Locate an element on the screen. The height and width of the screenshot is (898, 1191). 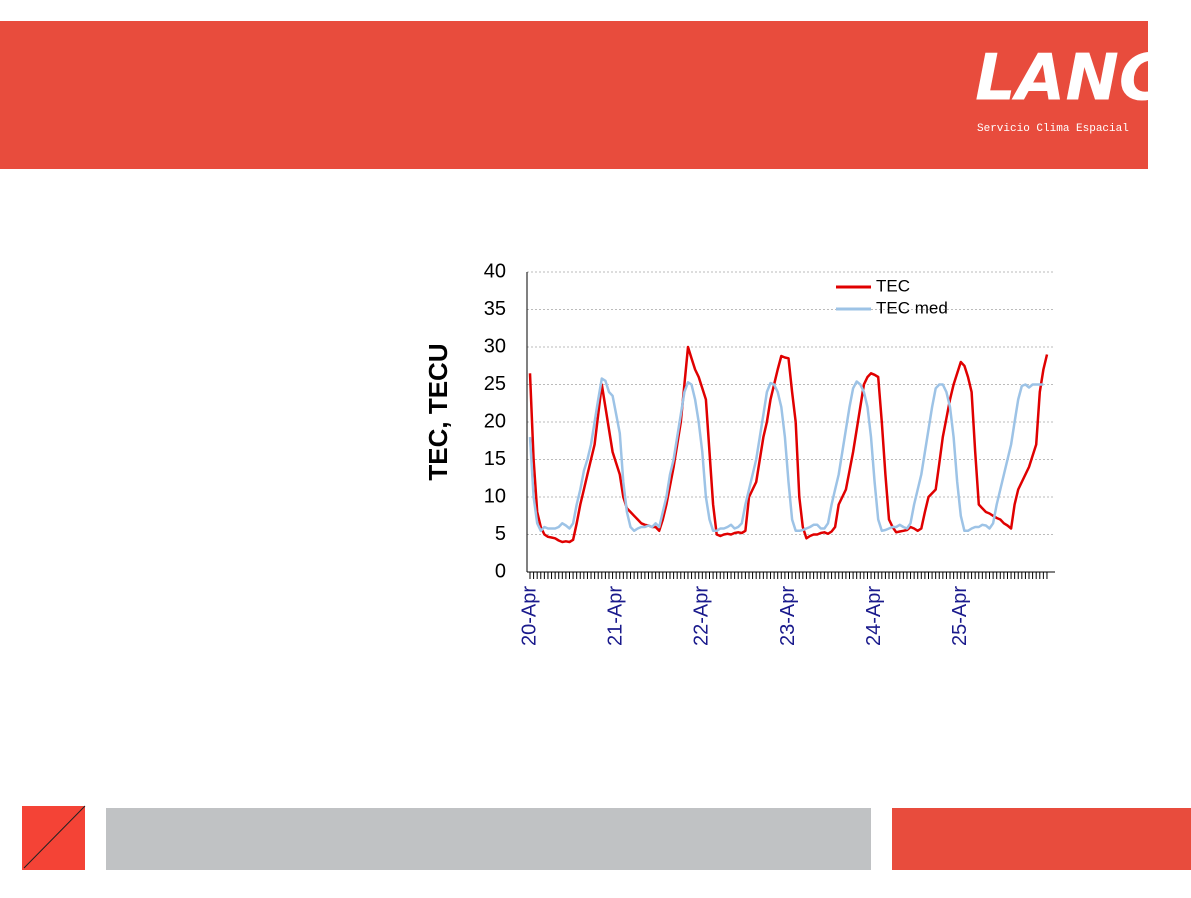
y-tick-label: 20 is located at coordinates (495, 421).